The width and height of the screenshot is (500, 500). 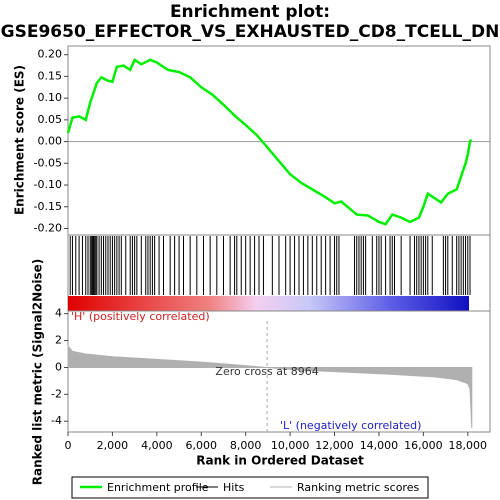 I want to click on annotation: Zero cross at 8964, so click(x=266, y=371).